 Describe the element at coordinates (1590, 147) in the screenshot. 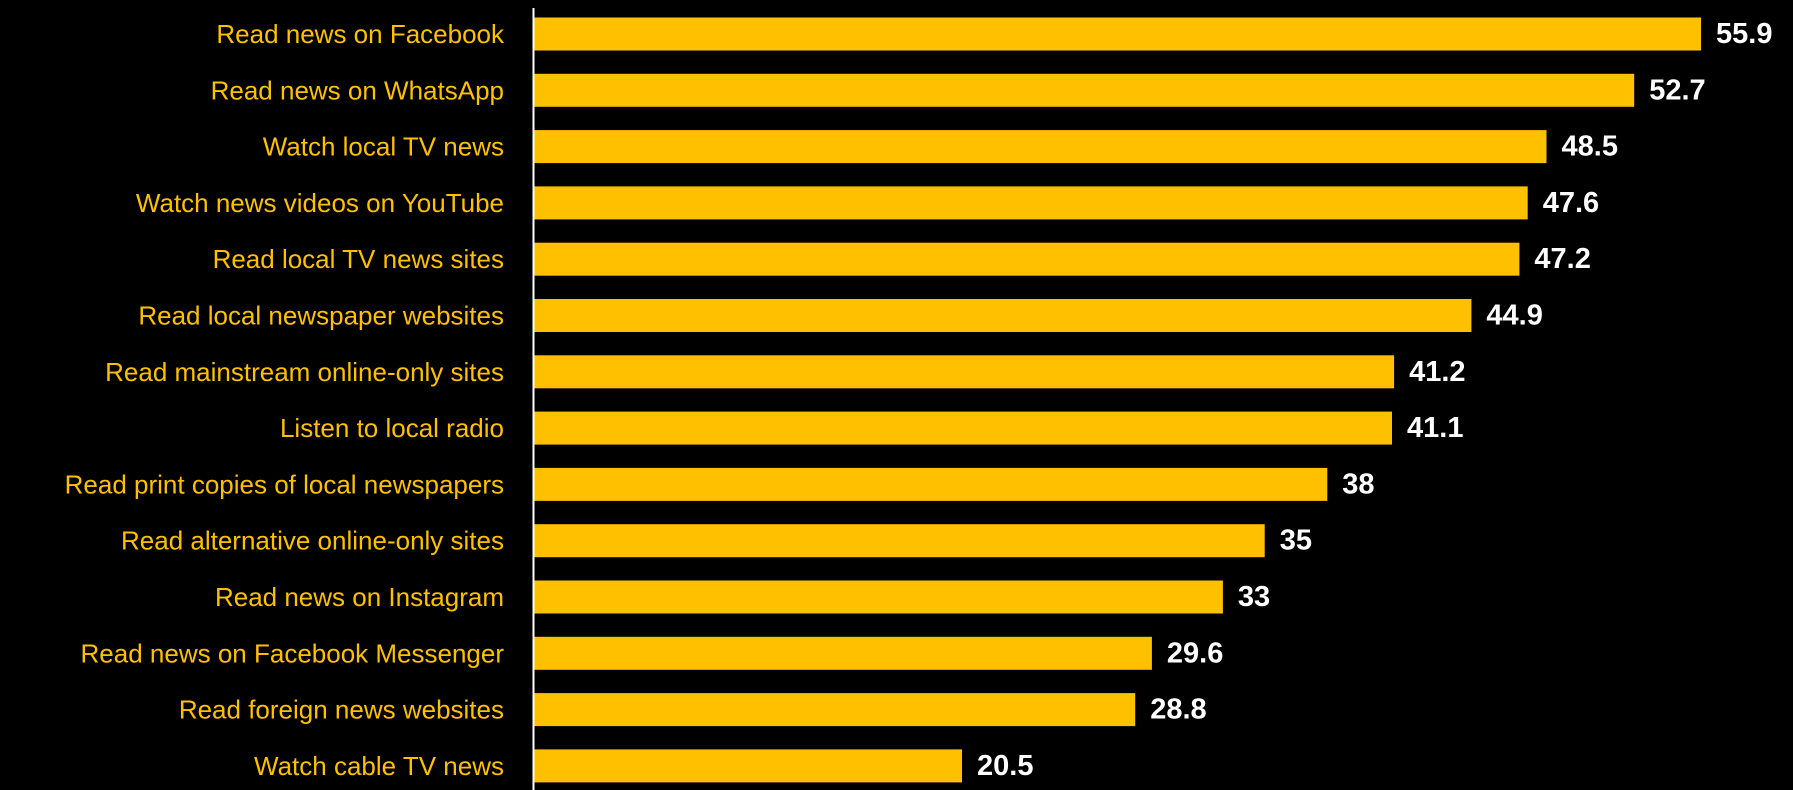

I see `value-label: 48.5` at that location.